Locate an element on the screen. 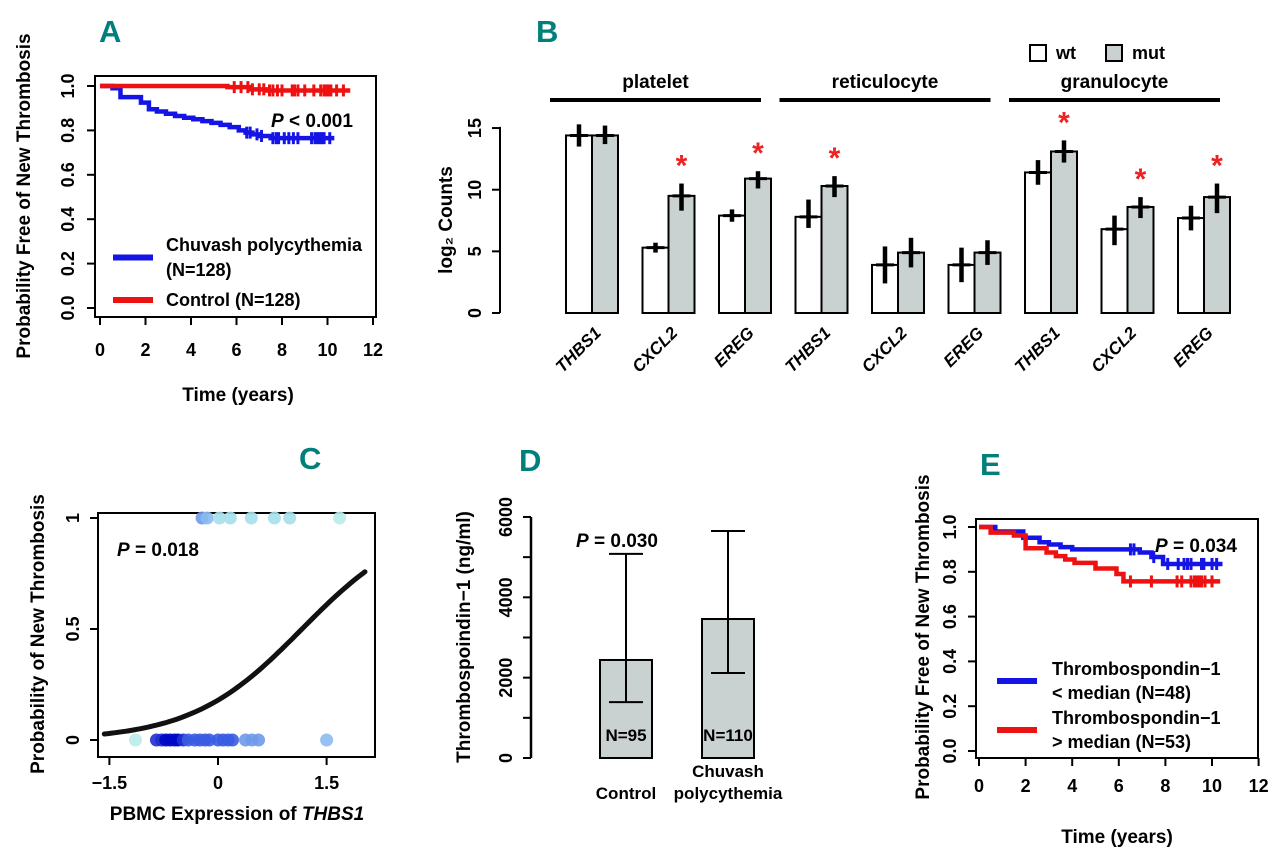 The height and width of the screenshot is (860, 1280). y-tick-label-e: 0.0 is located at coordinates (950, 750).